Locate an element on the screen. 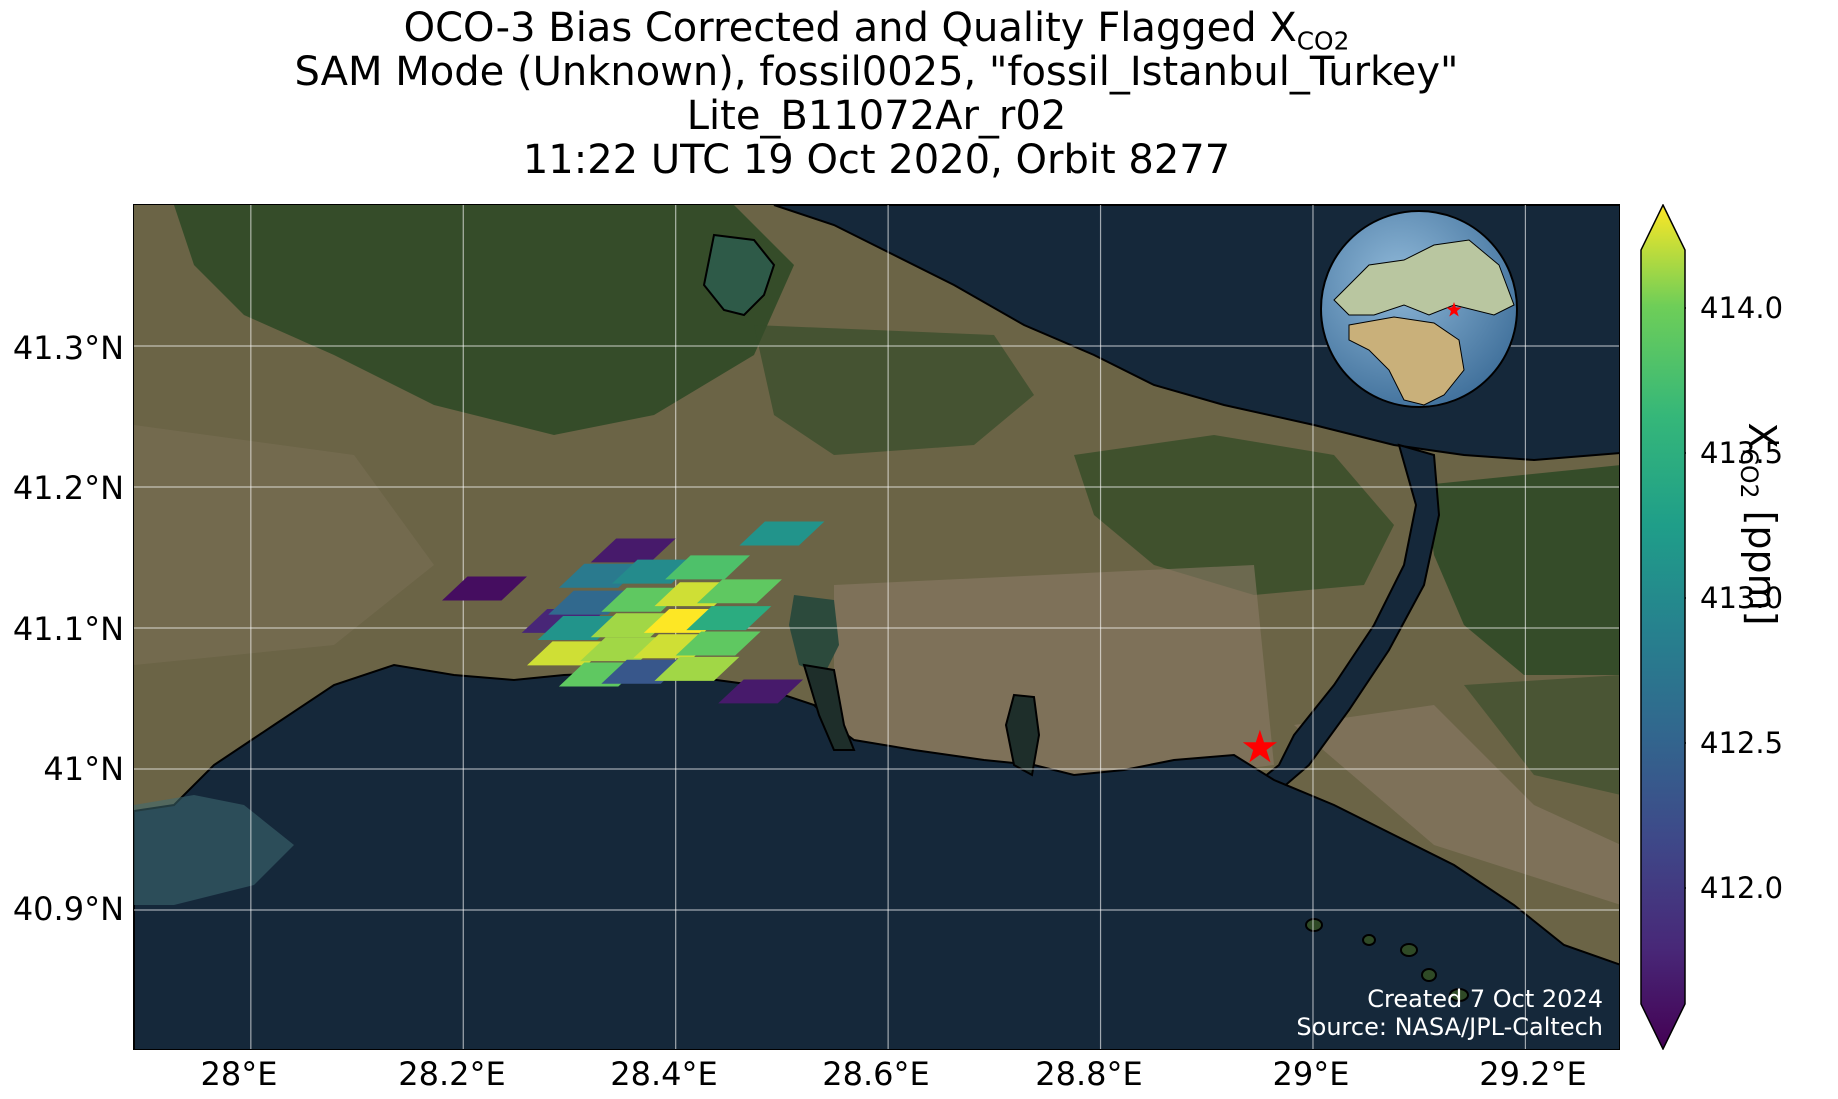 This screenshot has width=1838, height=1099. princes-islands is located at coordinates (1387, 960).